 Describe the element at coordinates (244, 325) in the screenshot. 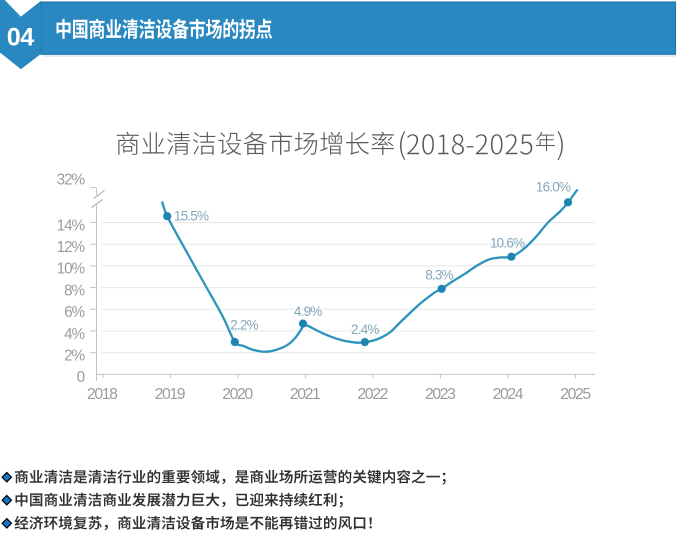

I see `svg-text: 2.2%` at that location.